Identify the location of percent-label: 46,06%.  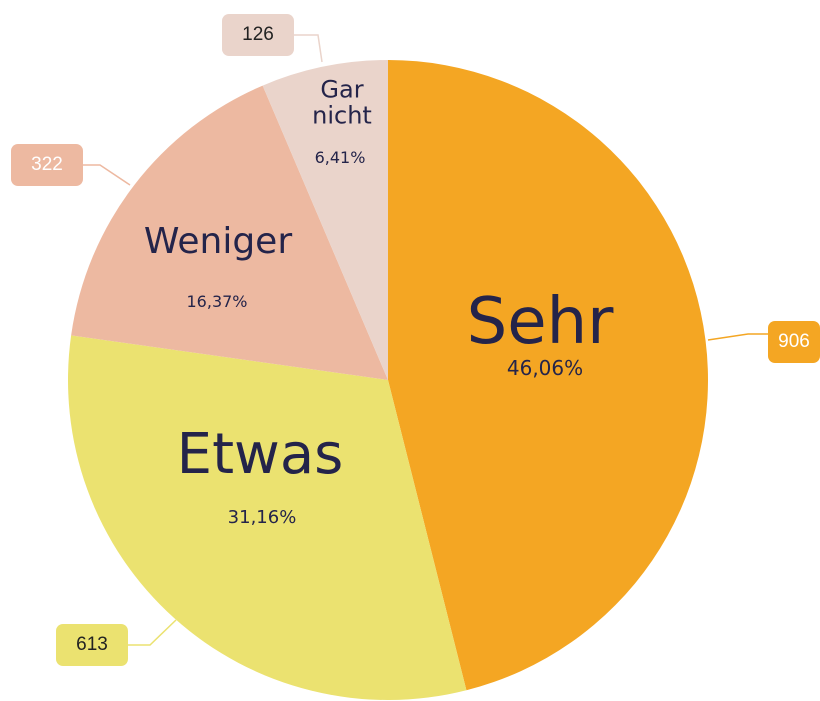
(545, 368).